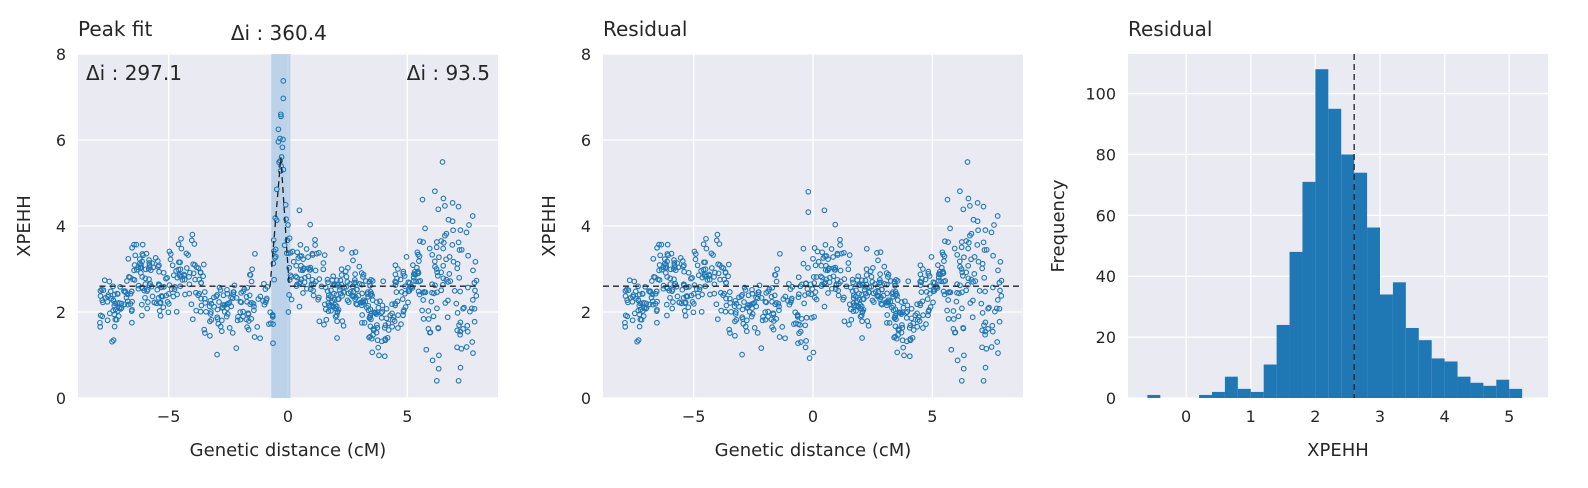 The height and width of the screenshot is (488, 1588). Describe the element at coordinates (586, 398) in the screenshot. I see `y-tick-label: 0` at that location.